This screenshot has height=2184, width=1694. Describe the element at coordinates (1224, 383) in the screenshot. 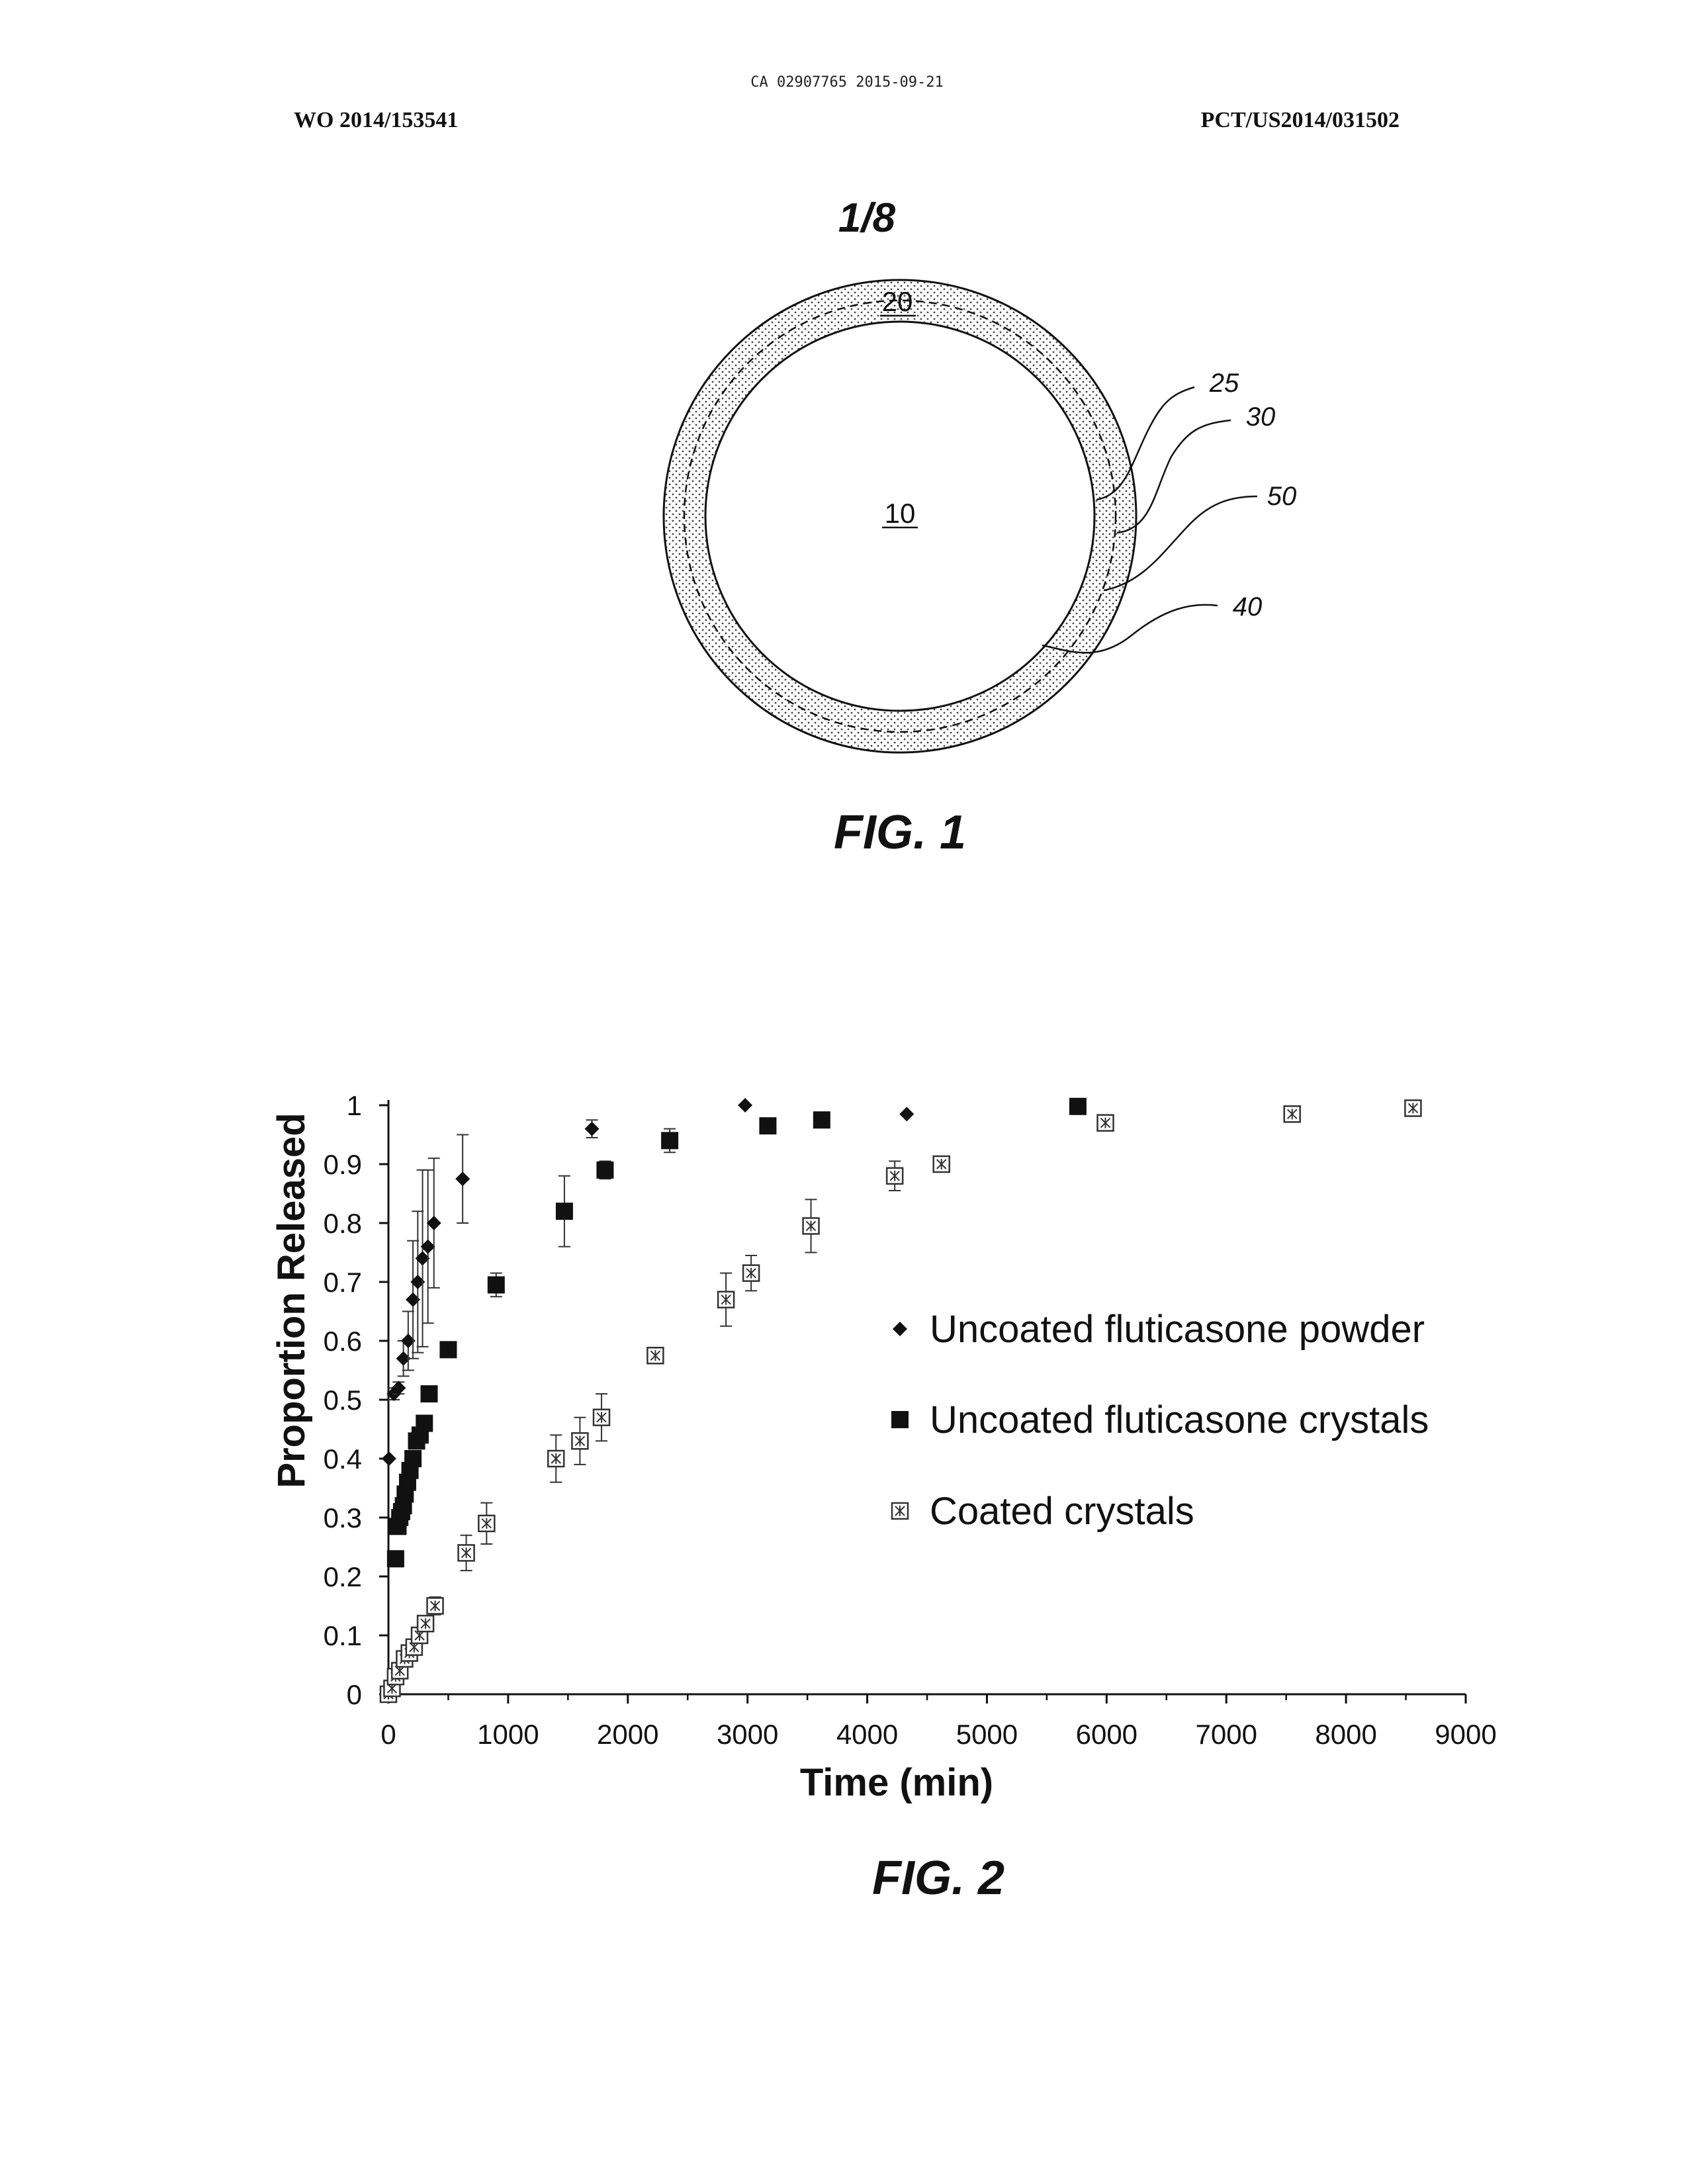

I see `label-25: 25` at that location.